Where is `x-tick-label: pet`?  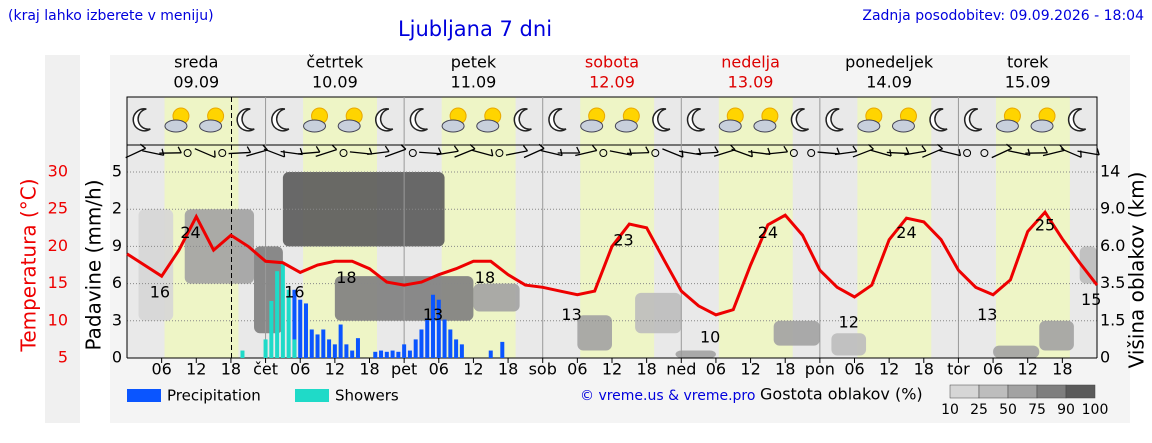 x-tick-label: pet is located at coordinates (404, 369).